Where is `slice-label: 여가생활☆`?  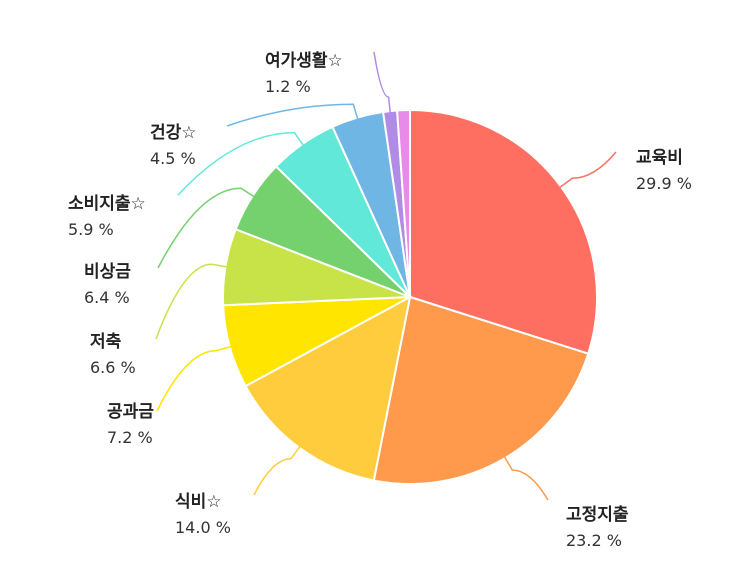 slice-label: 여가생활☆ is located at coordinates (304, 60).